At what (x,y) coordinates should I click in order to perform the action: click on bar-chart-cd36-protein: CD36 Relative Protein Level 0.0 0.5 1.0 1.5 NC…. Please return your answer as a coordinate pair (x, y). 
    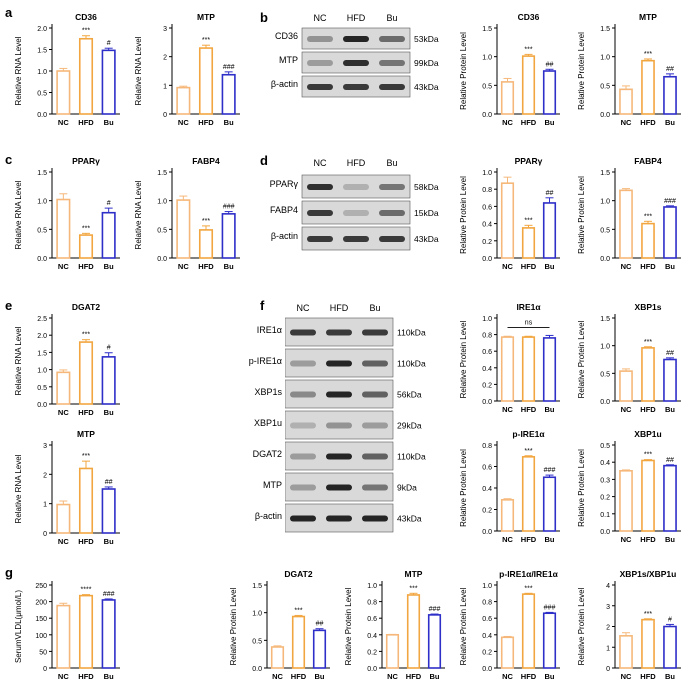
    Looking at the image, I should click on (509, 69).